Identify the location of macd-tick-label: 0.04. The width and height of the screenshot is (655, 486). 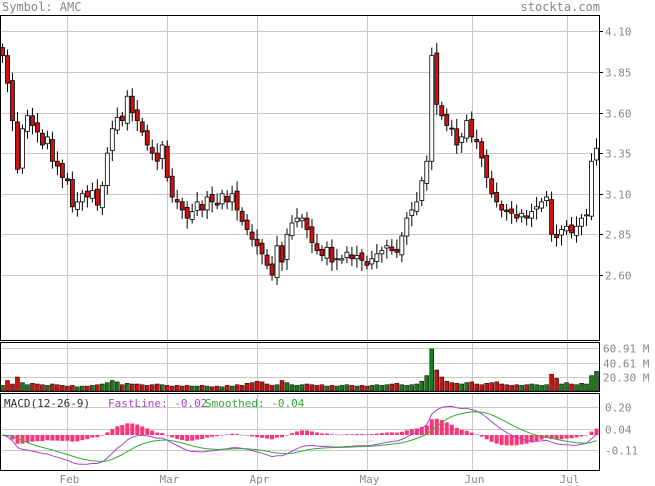
(618, 430).